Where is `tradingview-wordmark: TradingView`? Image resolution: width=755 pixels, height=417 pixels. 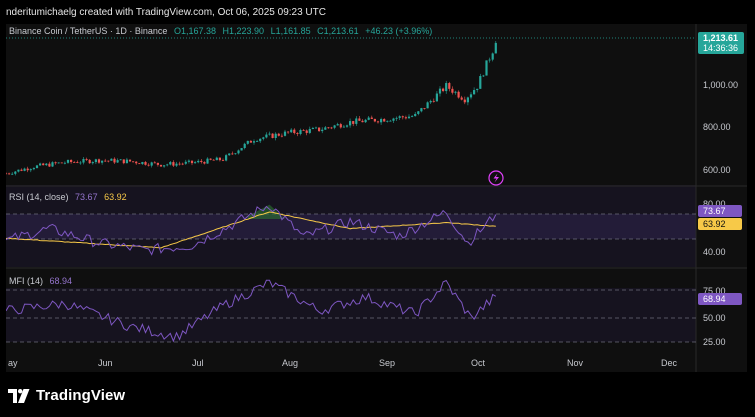
tradingview-wordmark: TradingView is located at coordinates (81, 395).